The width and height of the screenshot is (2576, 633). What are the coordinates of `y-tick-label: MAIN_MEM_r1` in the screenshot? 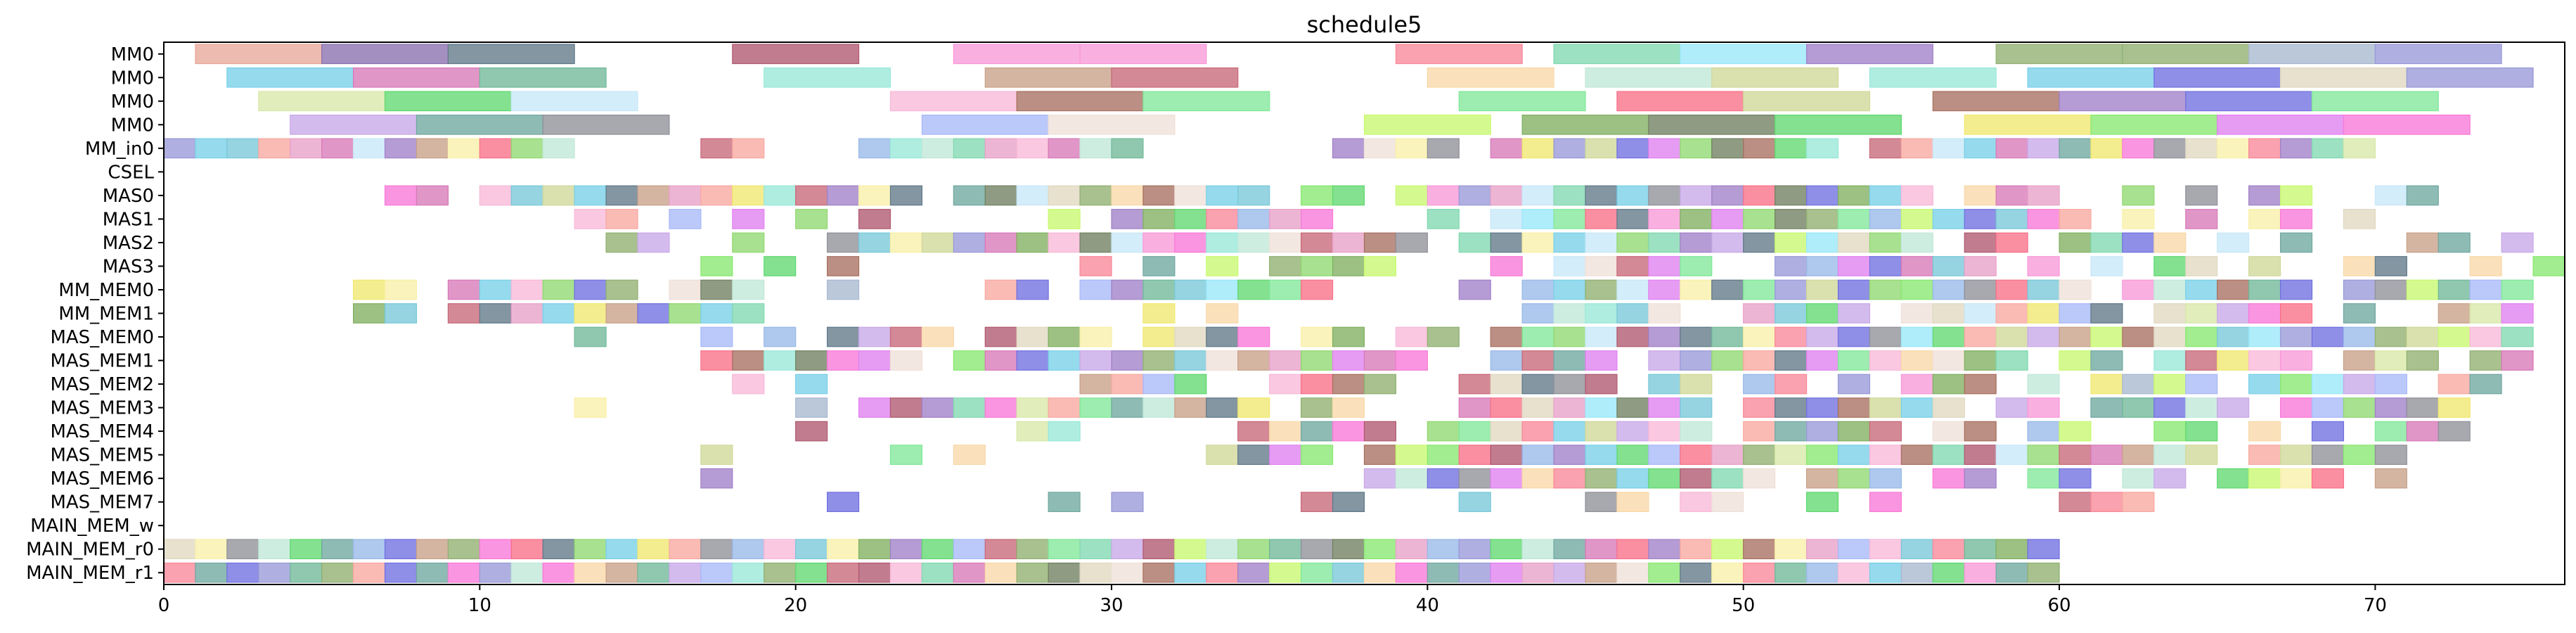 It's located at (90, 573).